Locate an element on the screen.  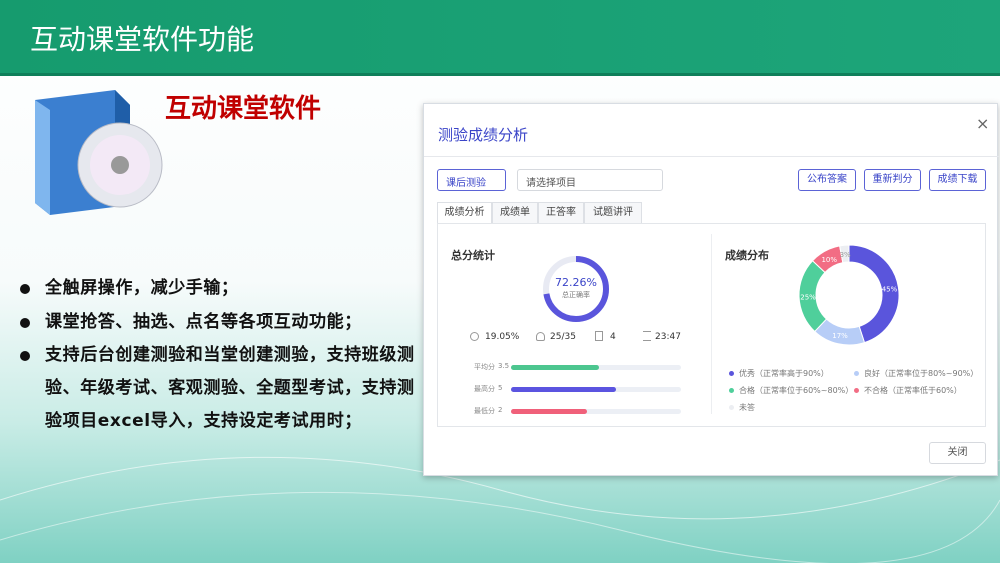
legend-item: 不合格（正常率低于60%） is located at coordinates (908, 390).